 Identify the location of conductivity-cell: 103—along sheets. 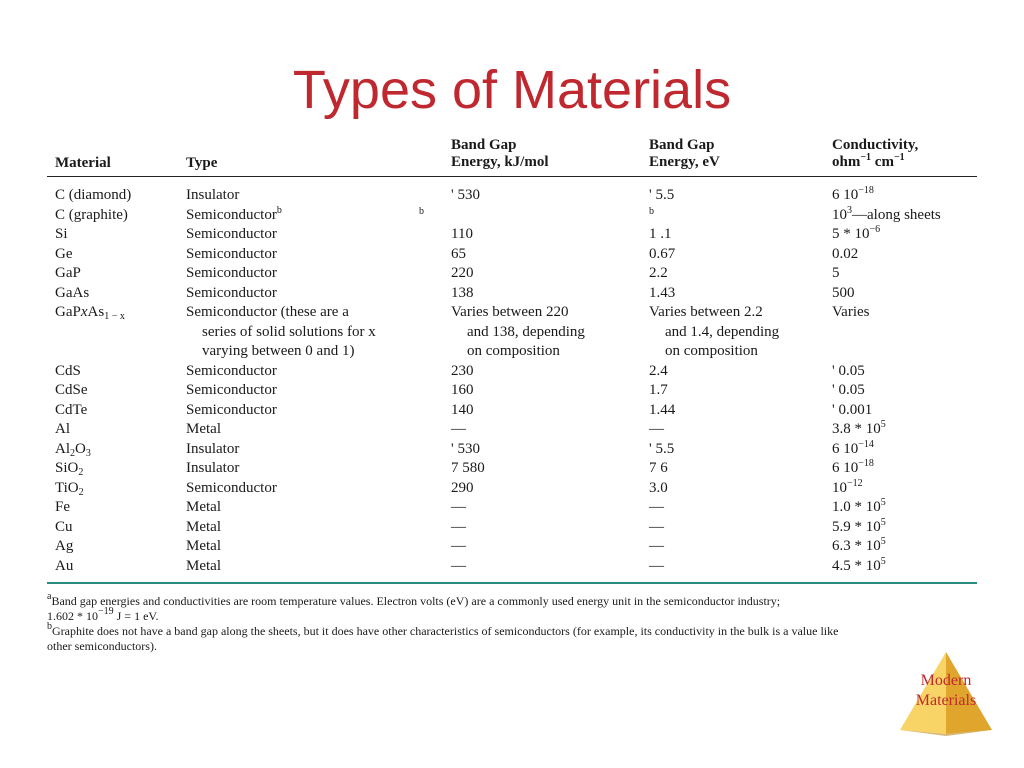
(886, 213).